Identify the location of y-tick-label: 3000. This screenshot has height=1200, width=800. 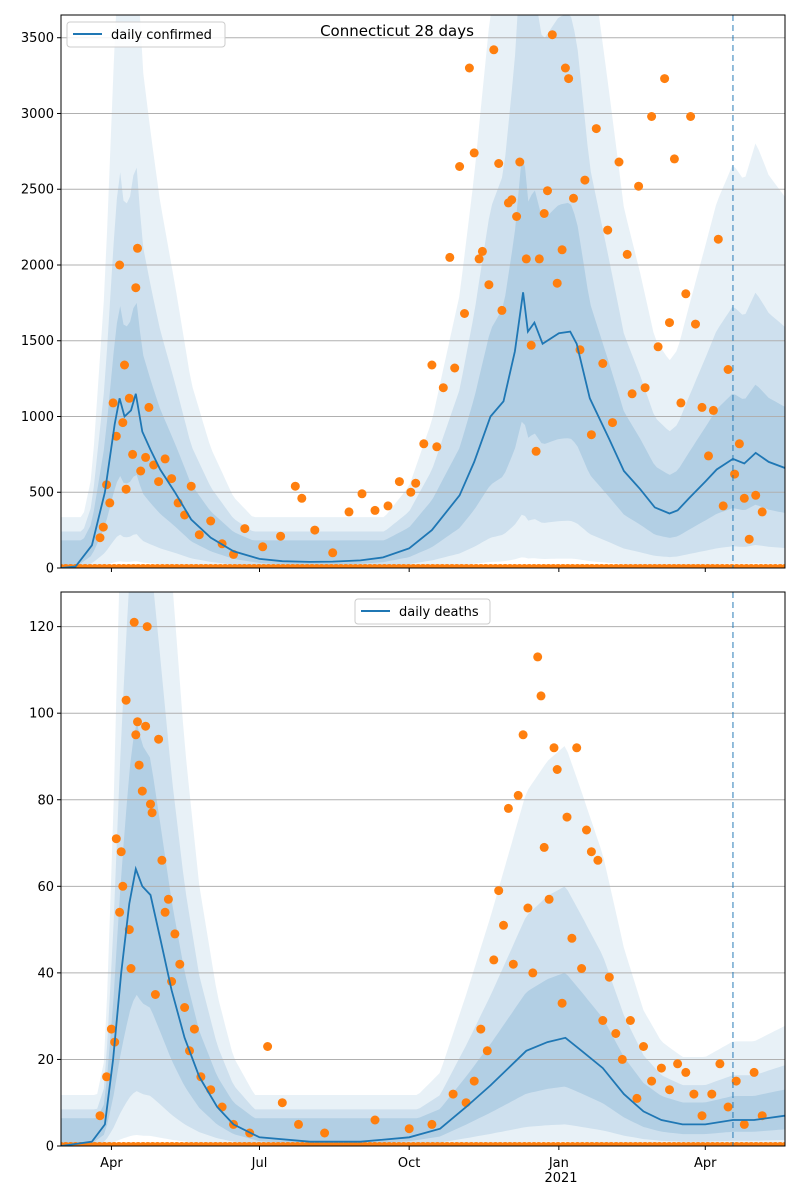
(37, 114).